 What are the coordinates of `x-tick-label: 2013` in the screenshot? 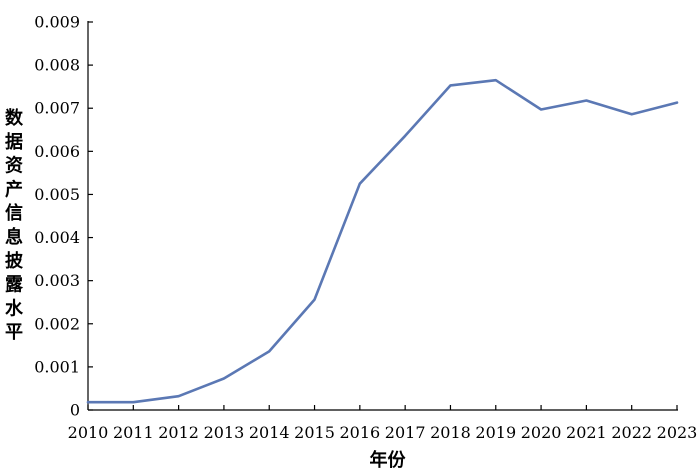 It's located at (224, 432).